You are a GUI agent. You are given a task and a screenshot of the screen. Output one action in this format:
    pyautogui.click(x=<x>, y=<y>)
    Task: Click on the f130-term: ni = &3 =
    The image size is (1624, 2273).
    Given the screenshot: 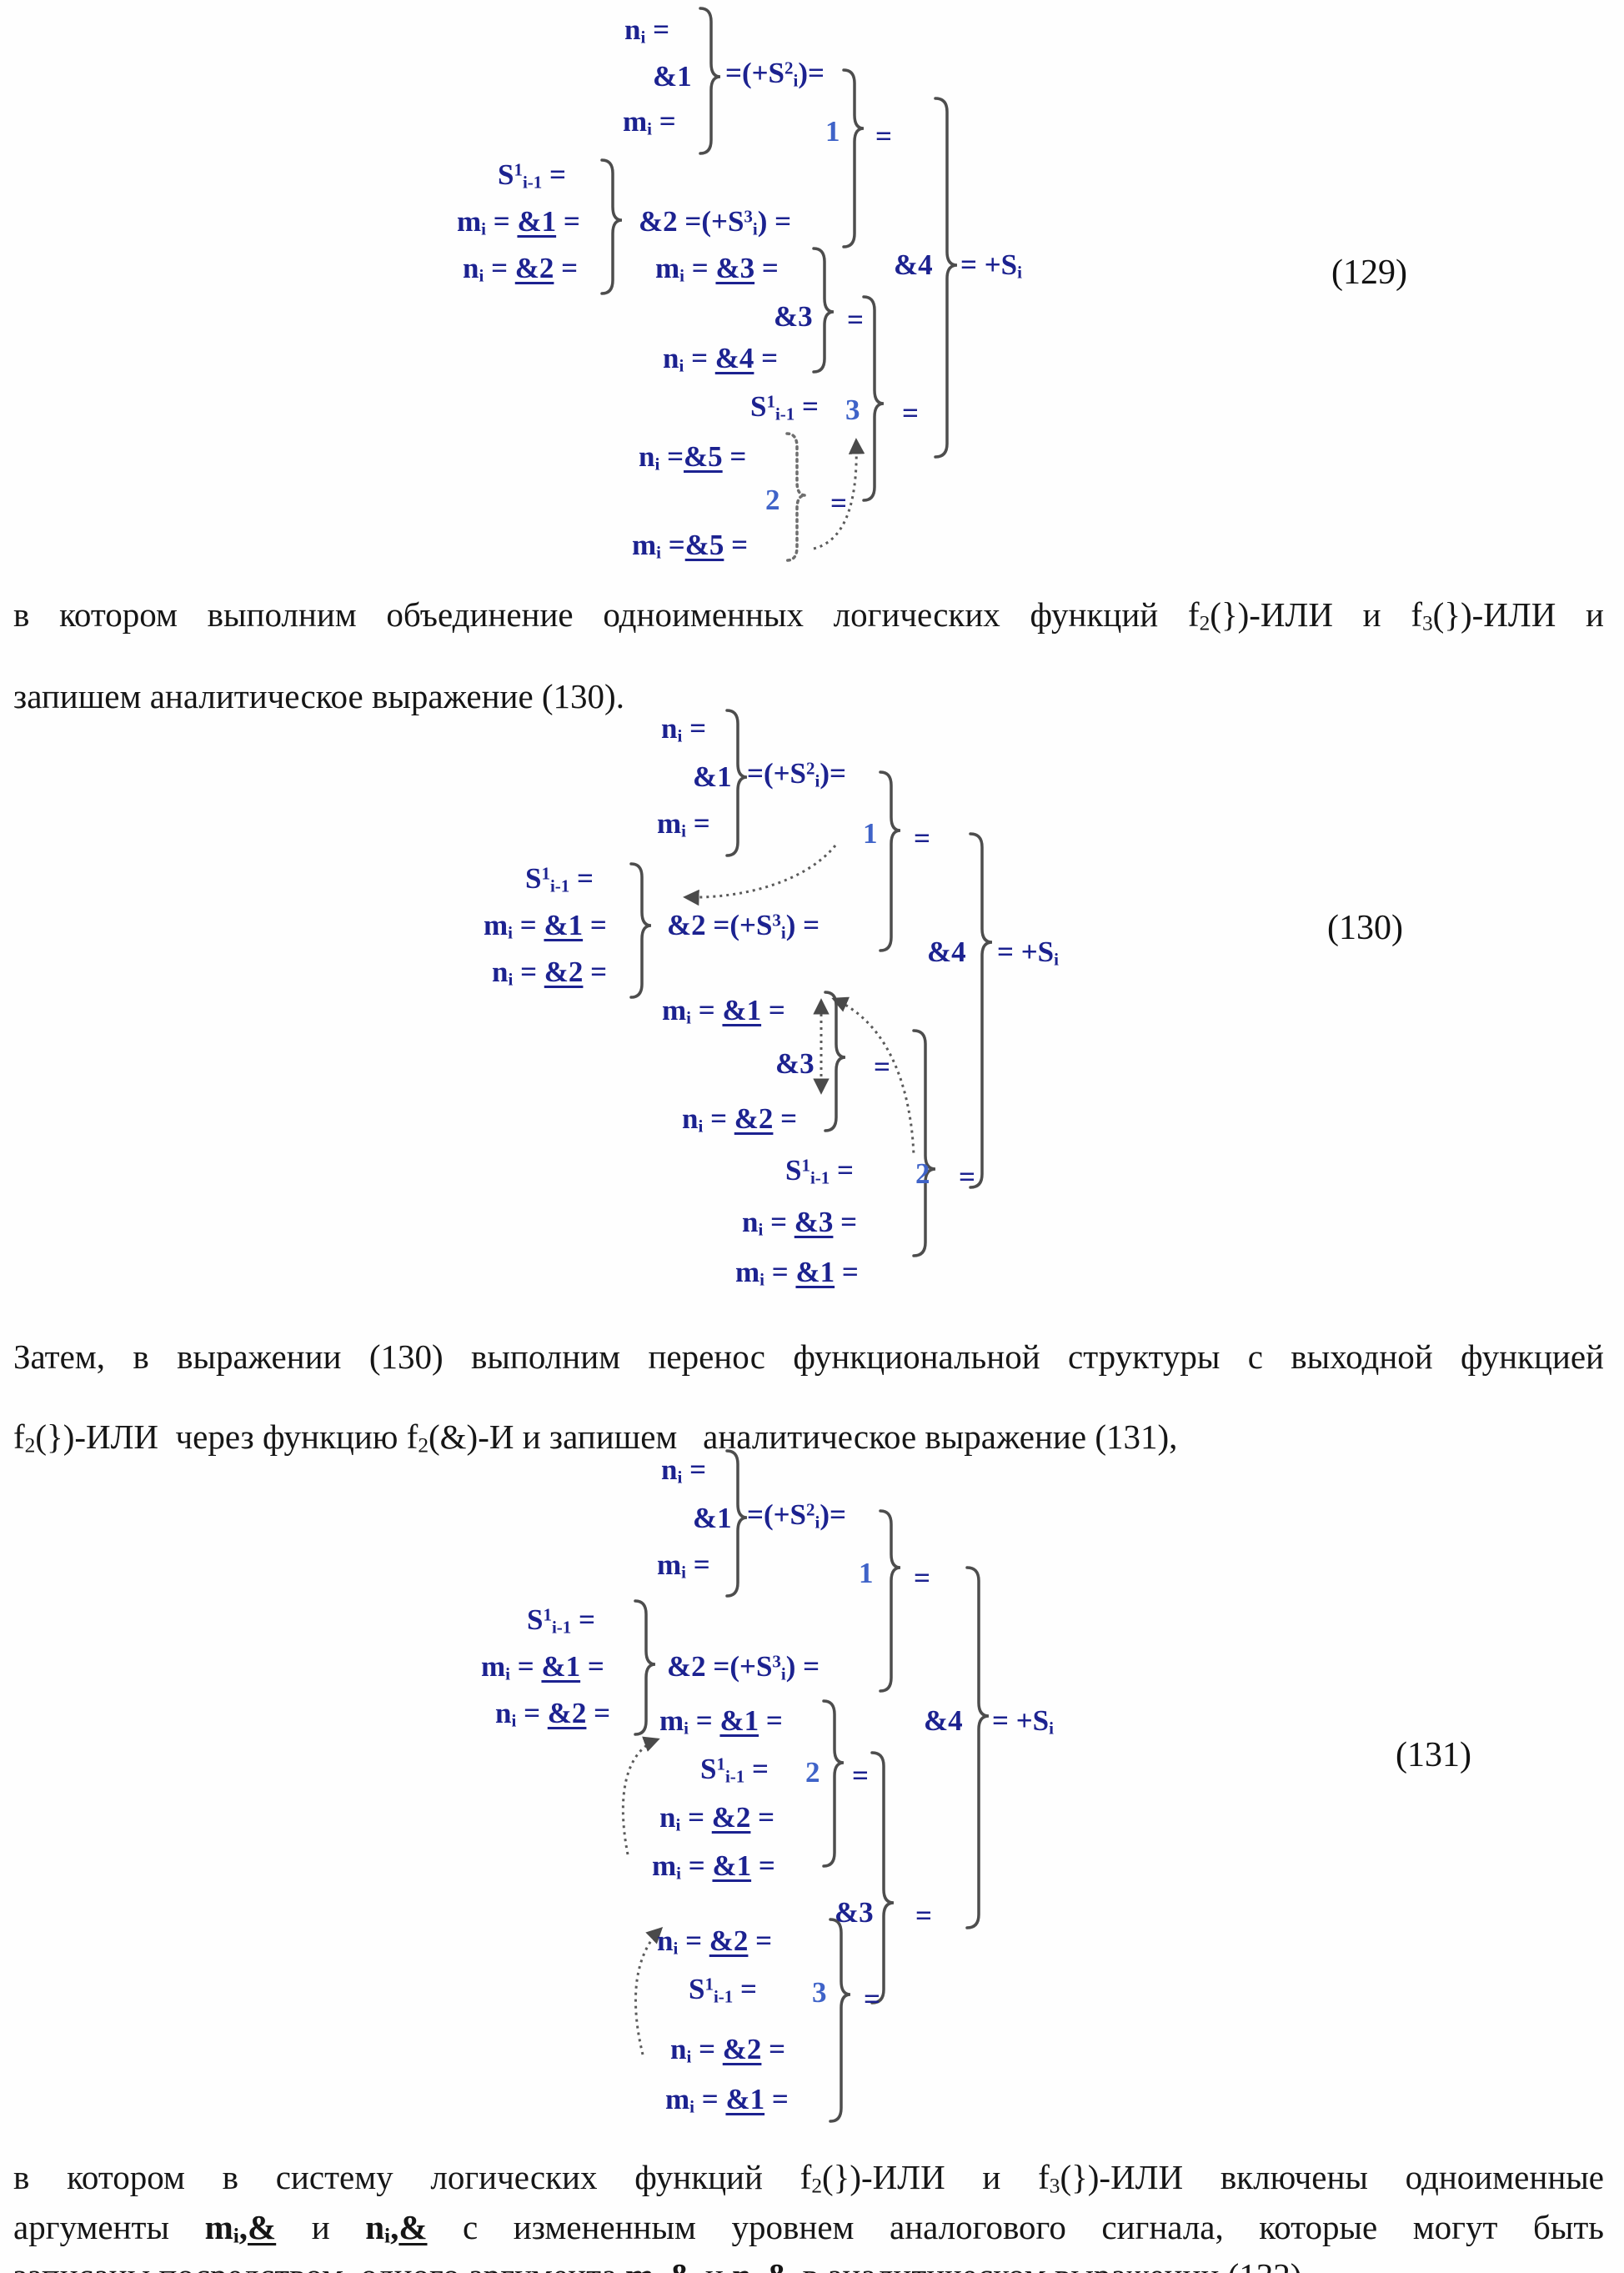 What is the action you would take?
    pyautogui.click(x=800, y=1223)
    